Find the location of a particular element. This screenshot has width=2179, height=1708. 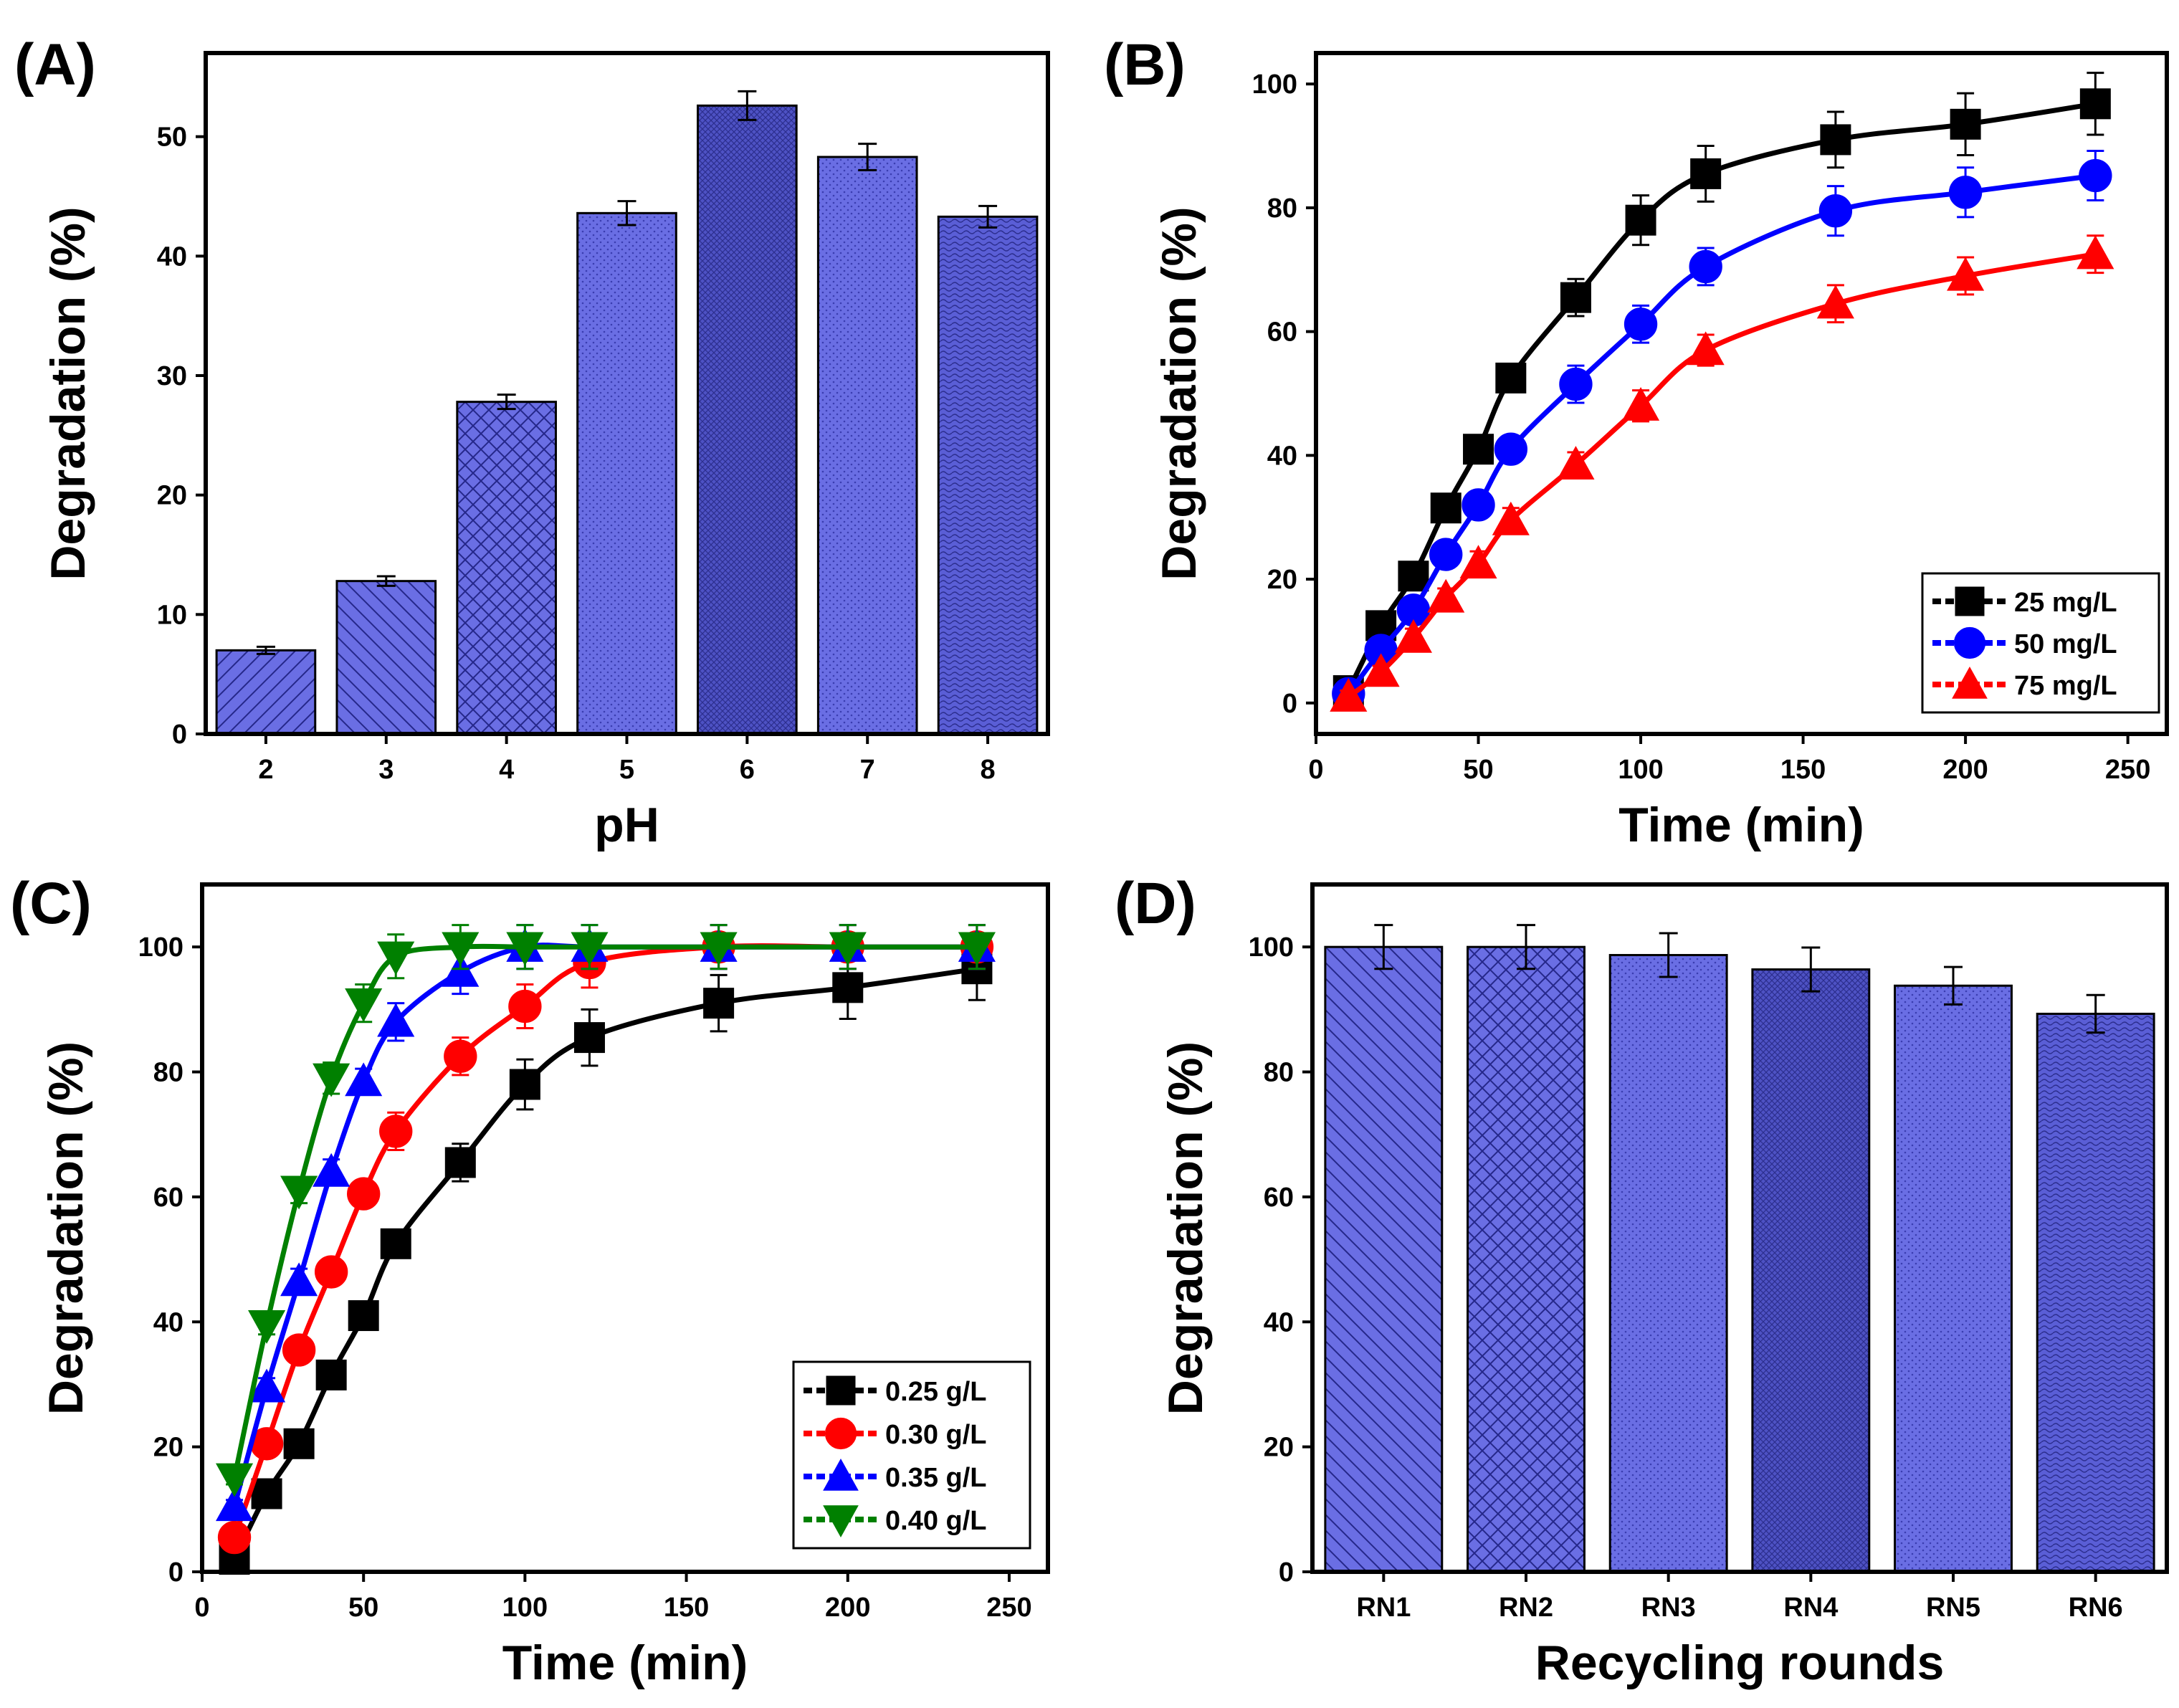

x-tick-label: RN3 is located at coordinates (1668, 1608).